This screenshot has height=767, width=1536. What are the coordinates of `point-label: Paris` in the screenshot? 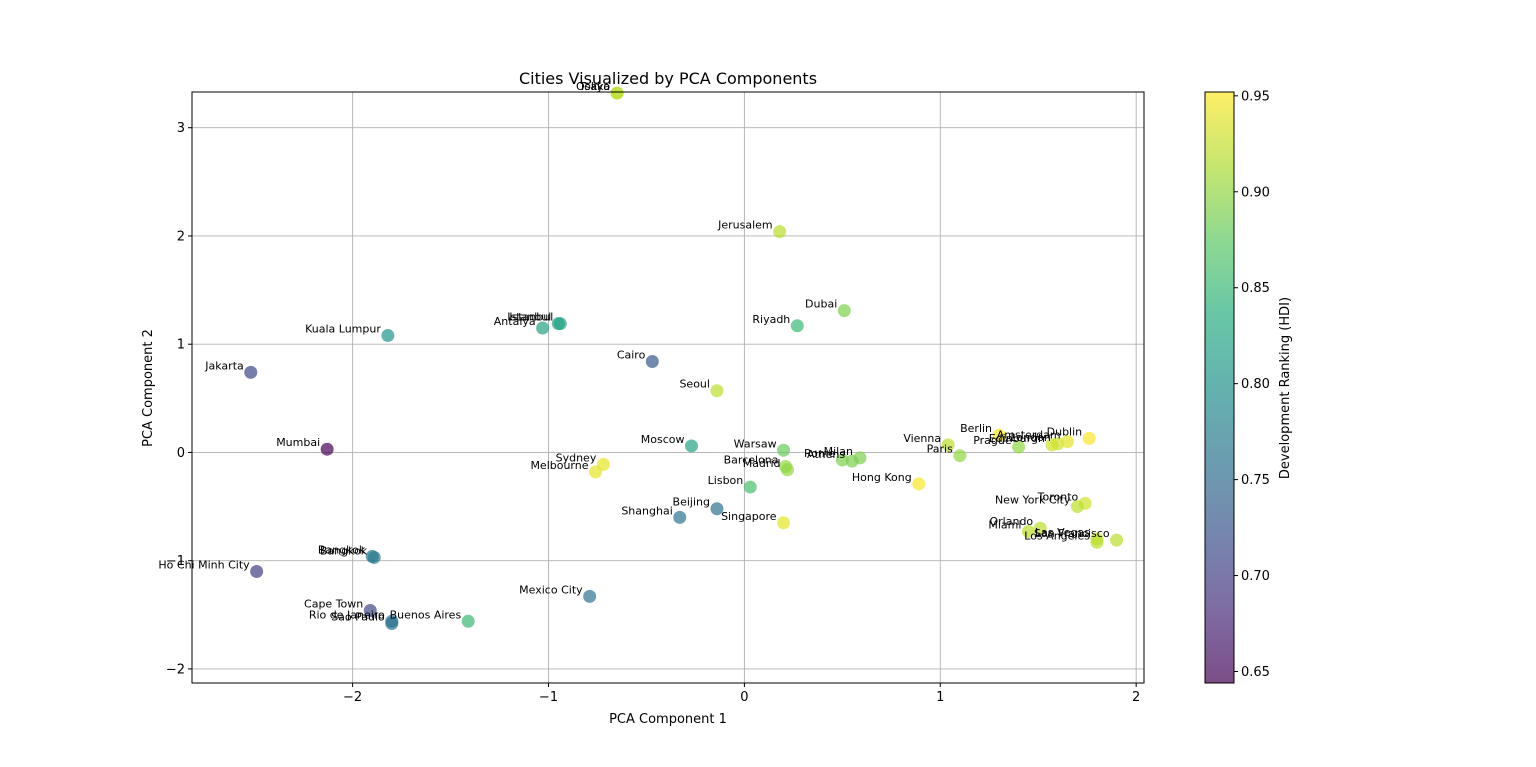 It's located at (940, 449).